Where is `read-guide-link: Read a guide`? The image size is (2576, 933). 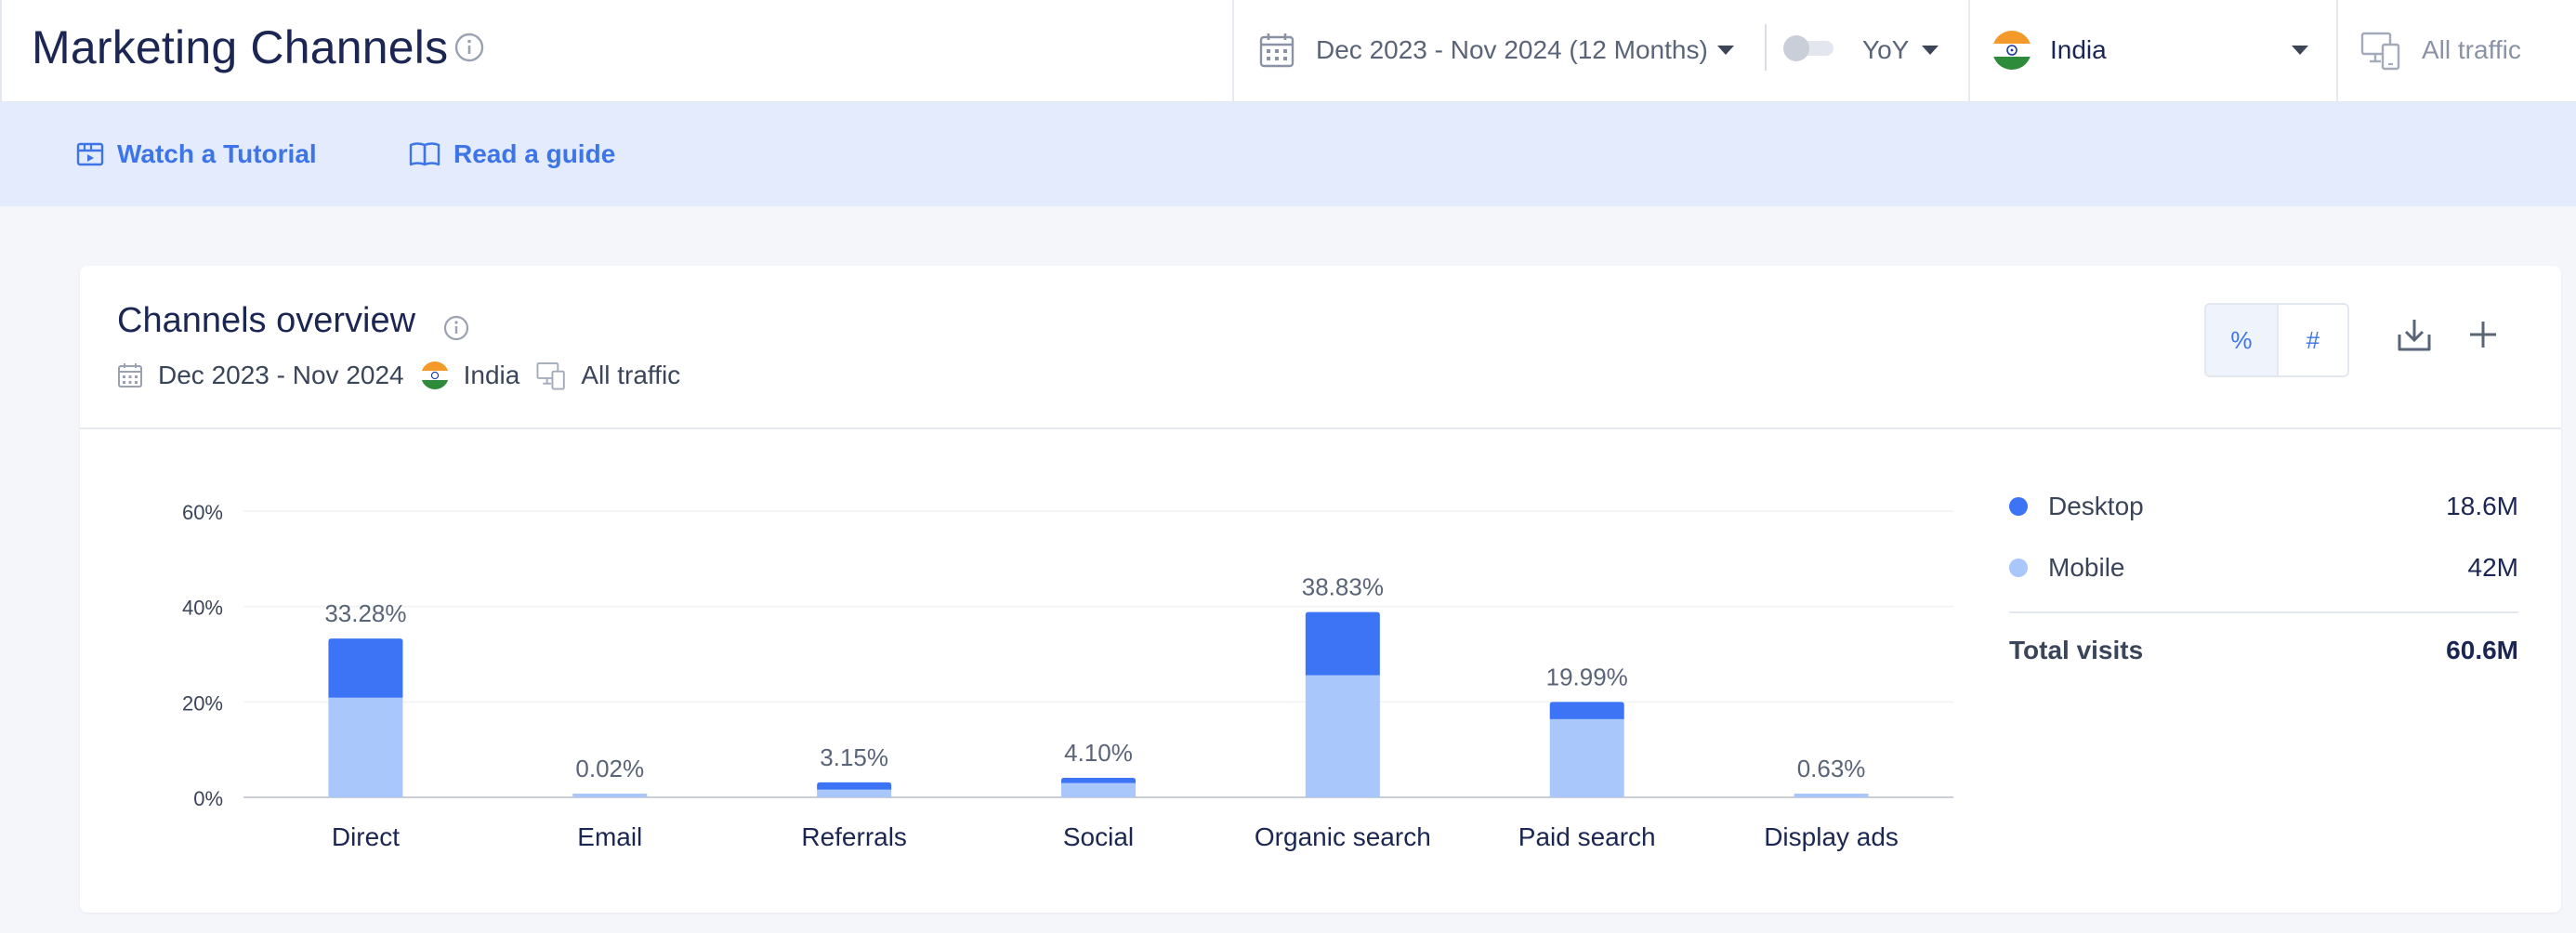
read-guide-link: Read a guide is located at coordinates (512, 154).